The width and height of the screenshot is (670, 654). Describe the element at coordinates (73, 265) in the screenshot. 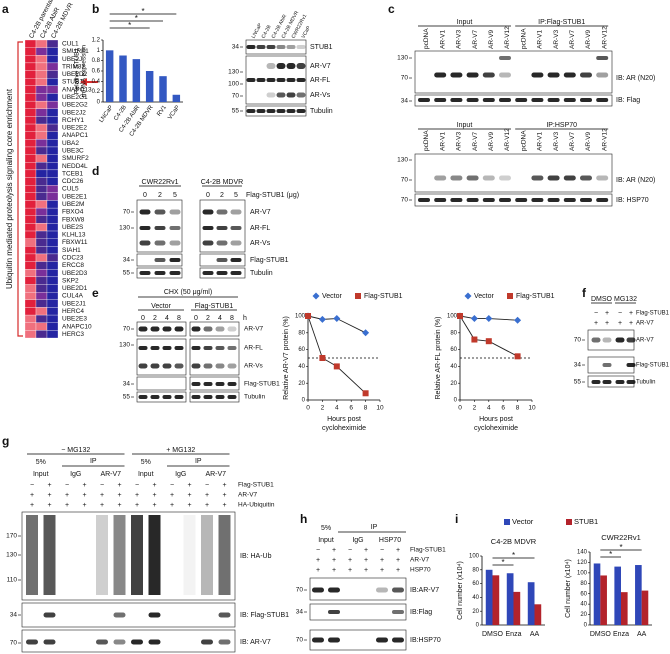

I see `gene-label: ERCC8` at that location.